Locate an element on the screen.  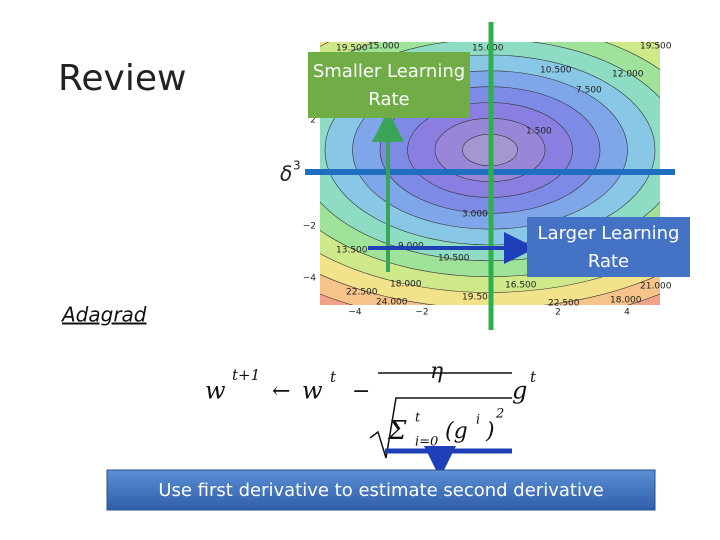
formula-token: i=0 is located at coordinates (426, 442).